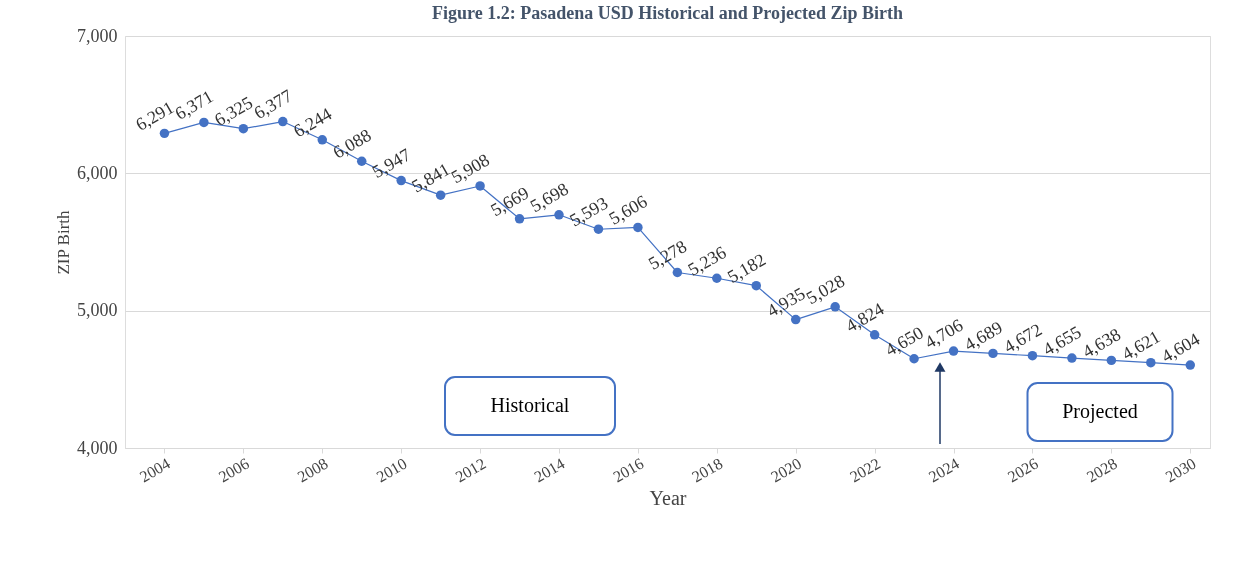 The image size is (1250, 575). Describe the element at coordinates (865, 470) in the screenshot. I see `x-tick-label: 2022` at that location.